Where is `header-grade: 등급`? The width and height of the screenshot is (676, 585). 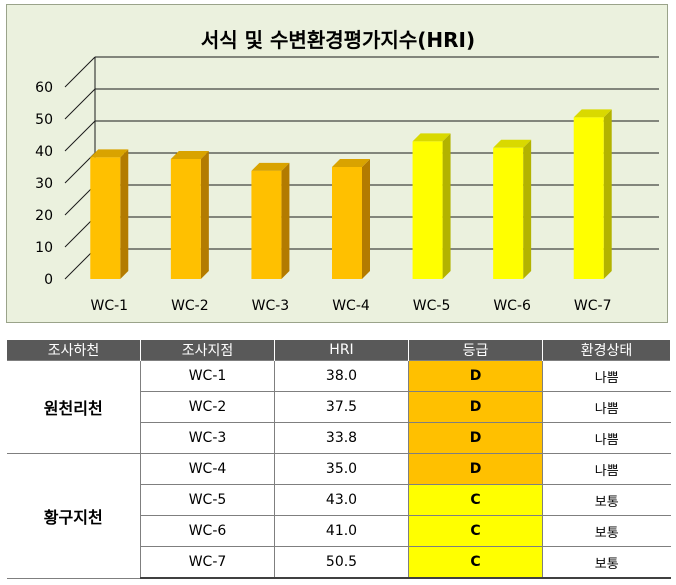 header-grade: 등급 is located at coordinates (475, 350).